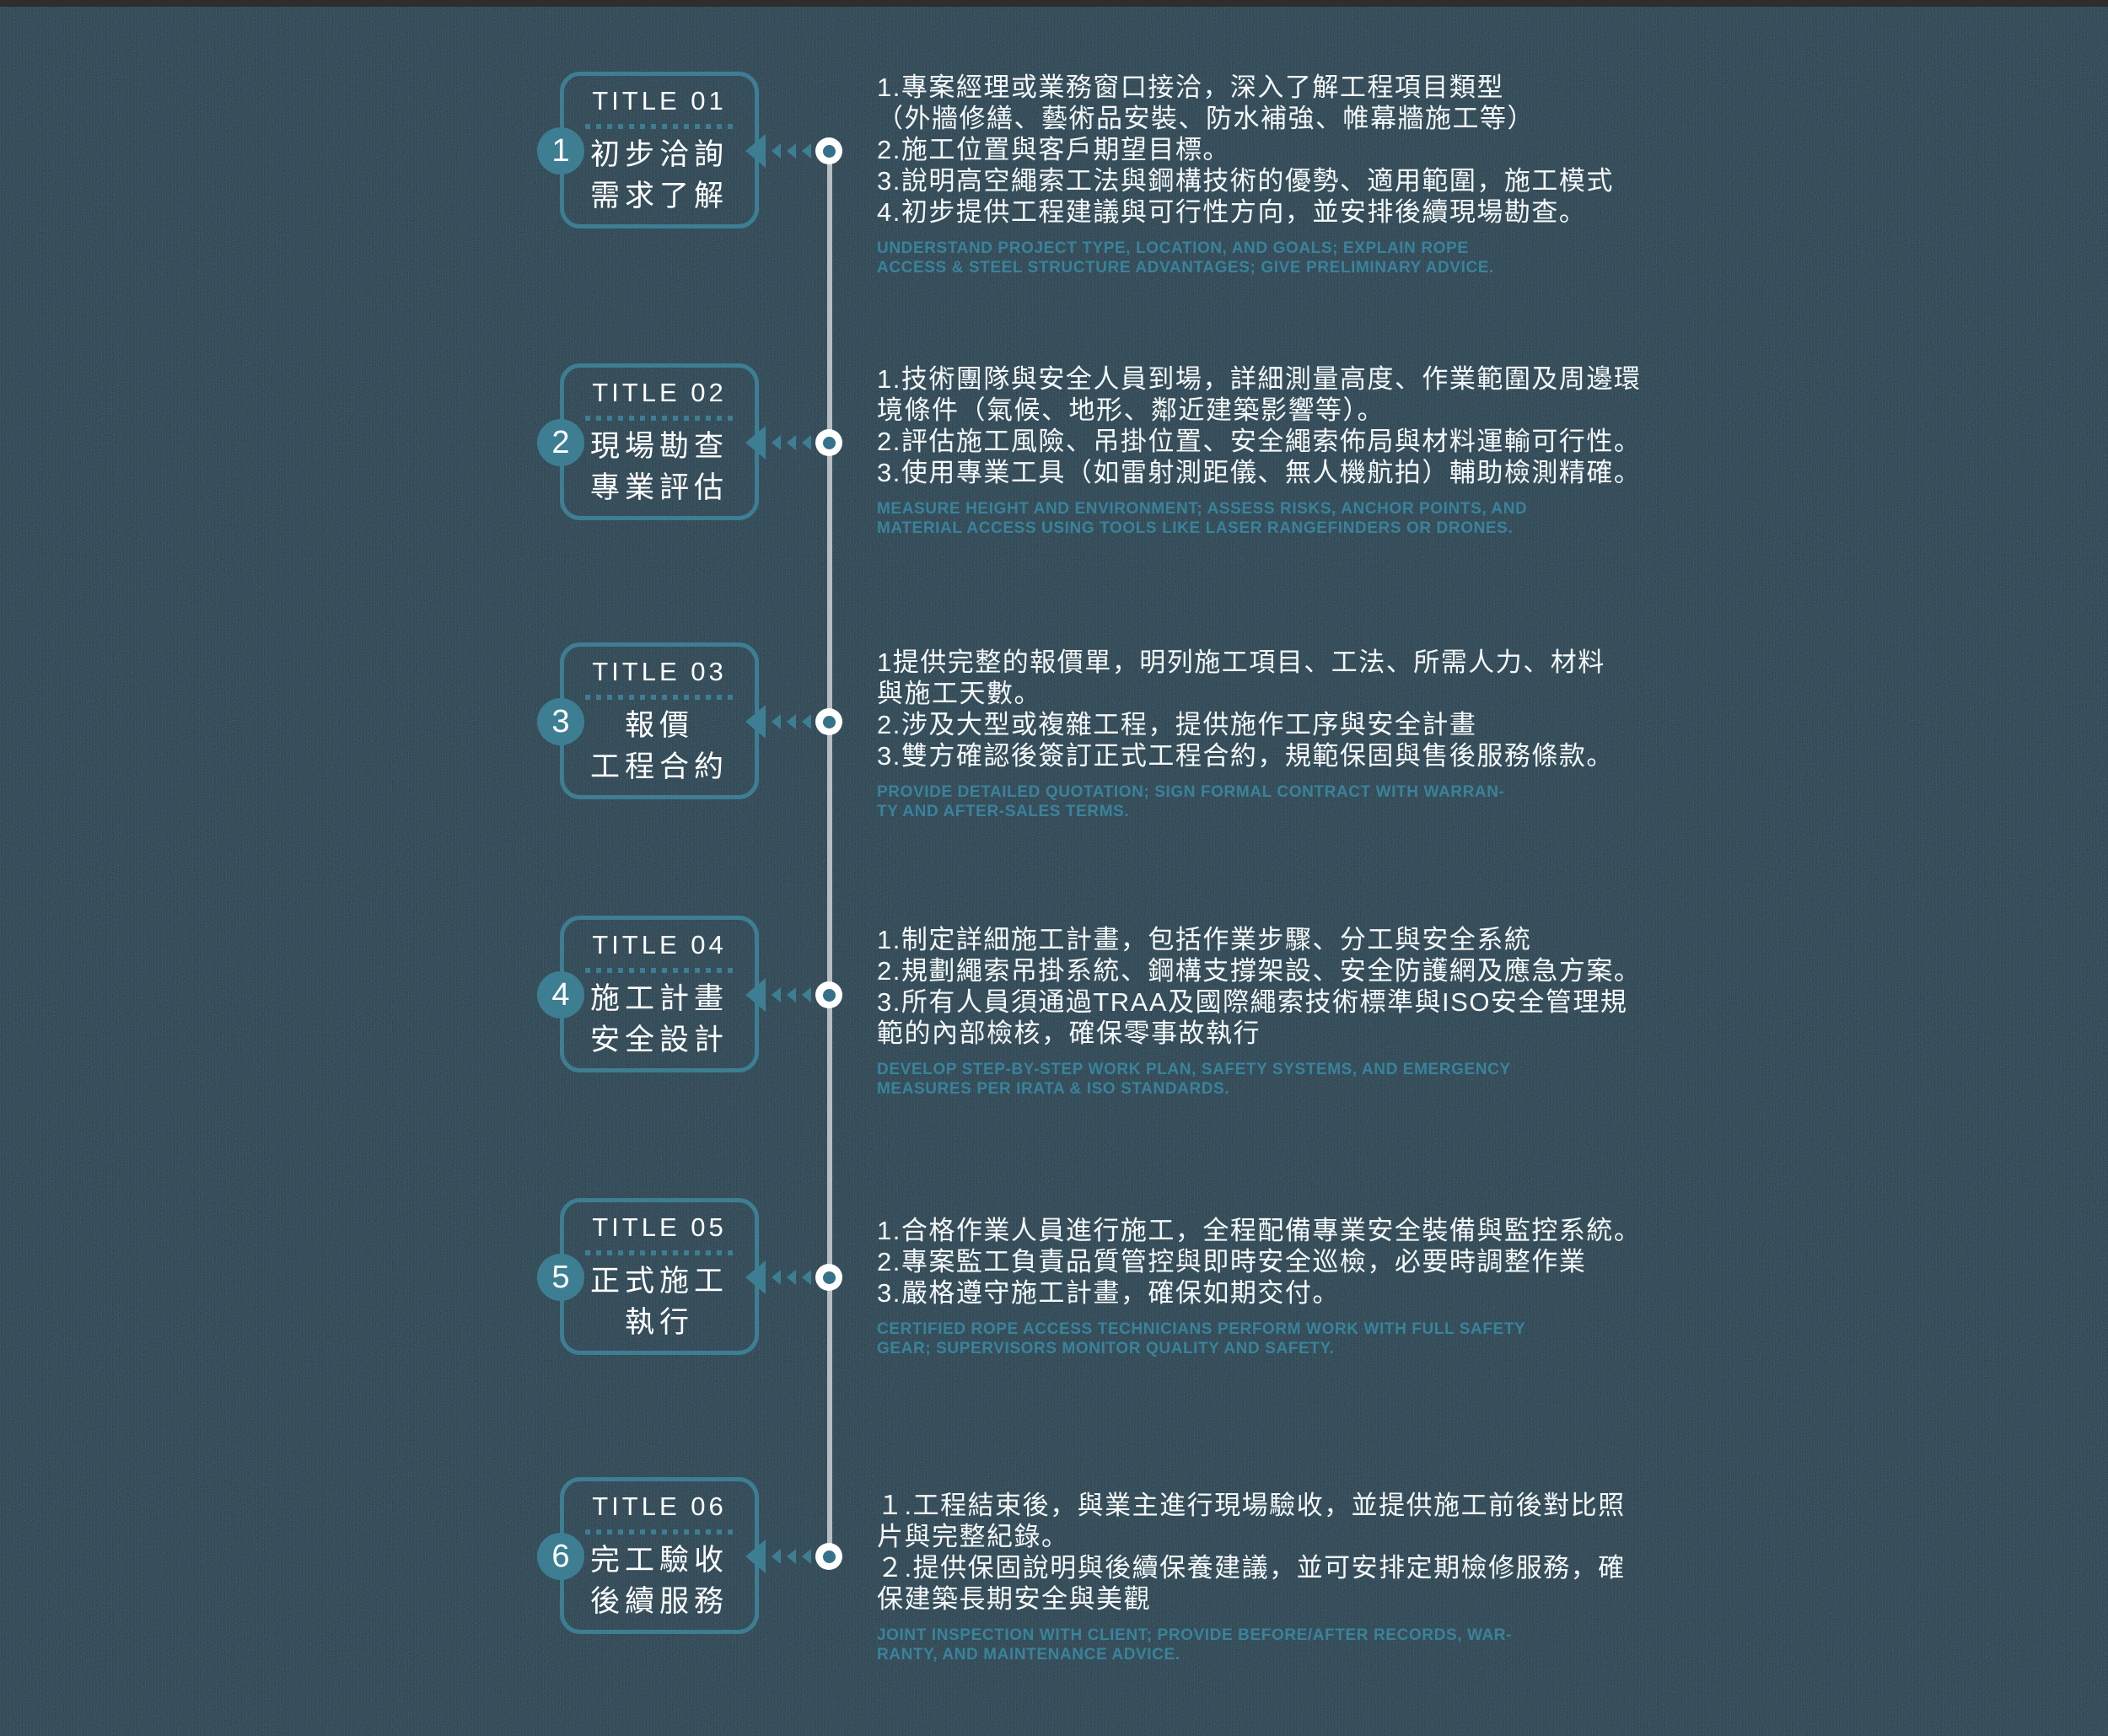  What do you see at coordinates (659, 175) in the screenshot?
I see `step-title-cn: 初步洽詢 需求了解` at bounding box center [659, 175].